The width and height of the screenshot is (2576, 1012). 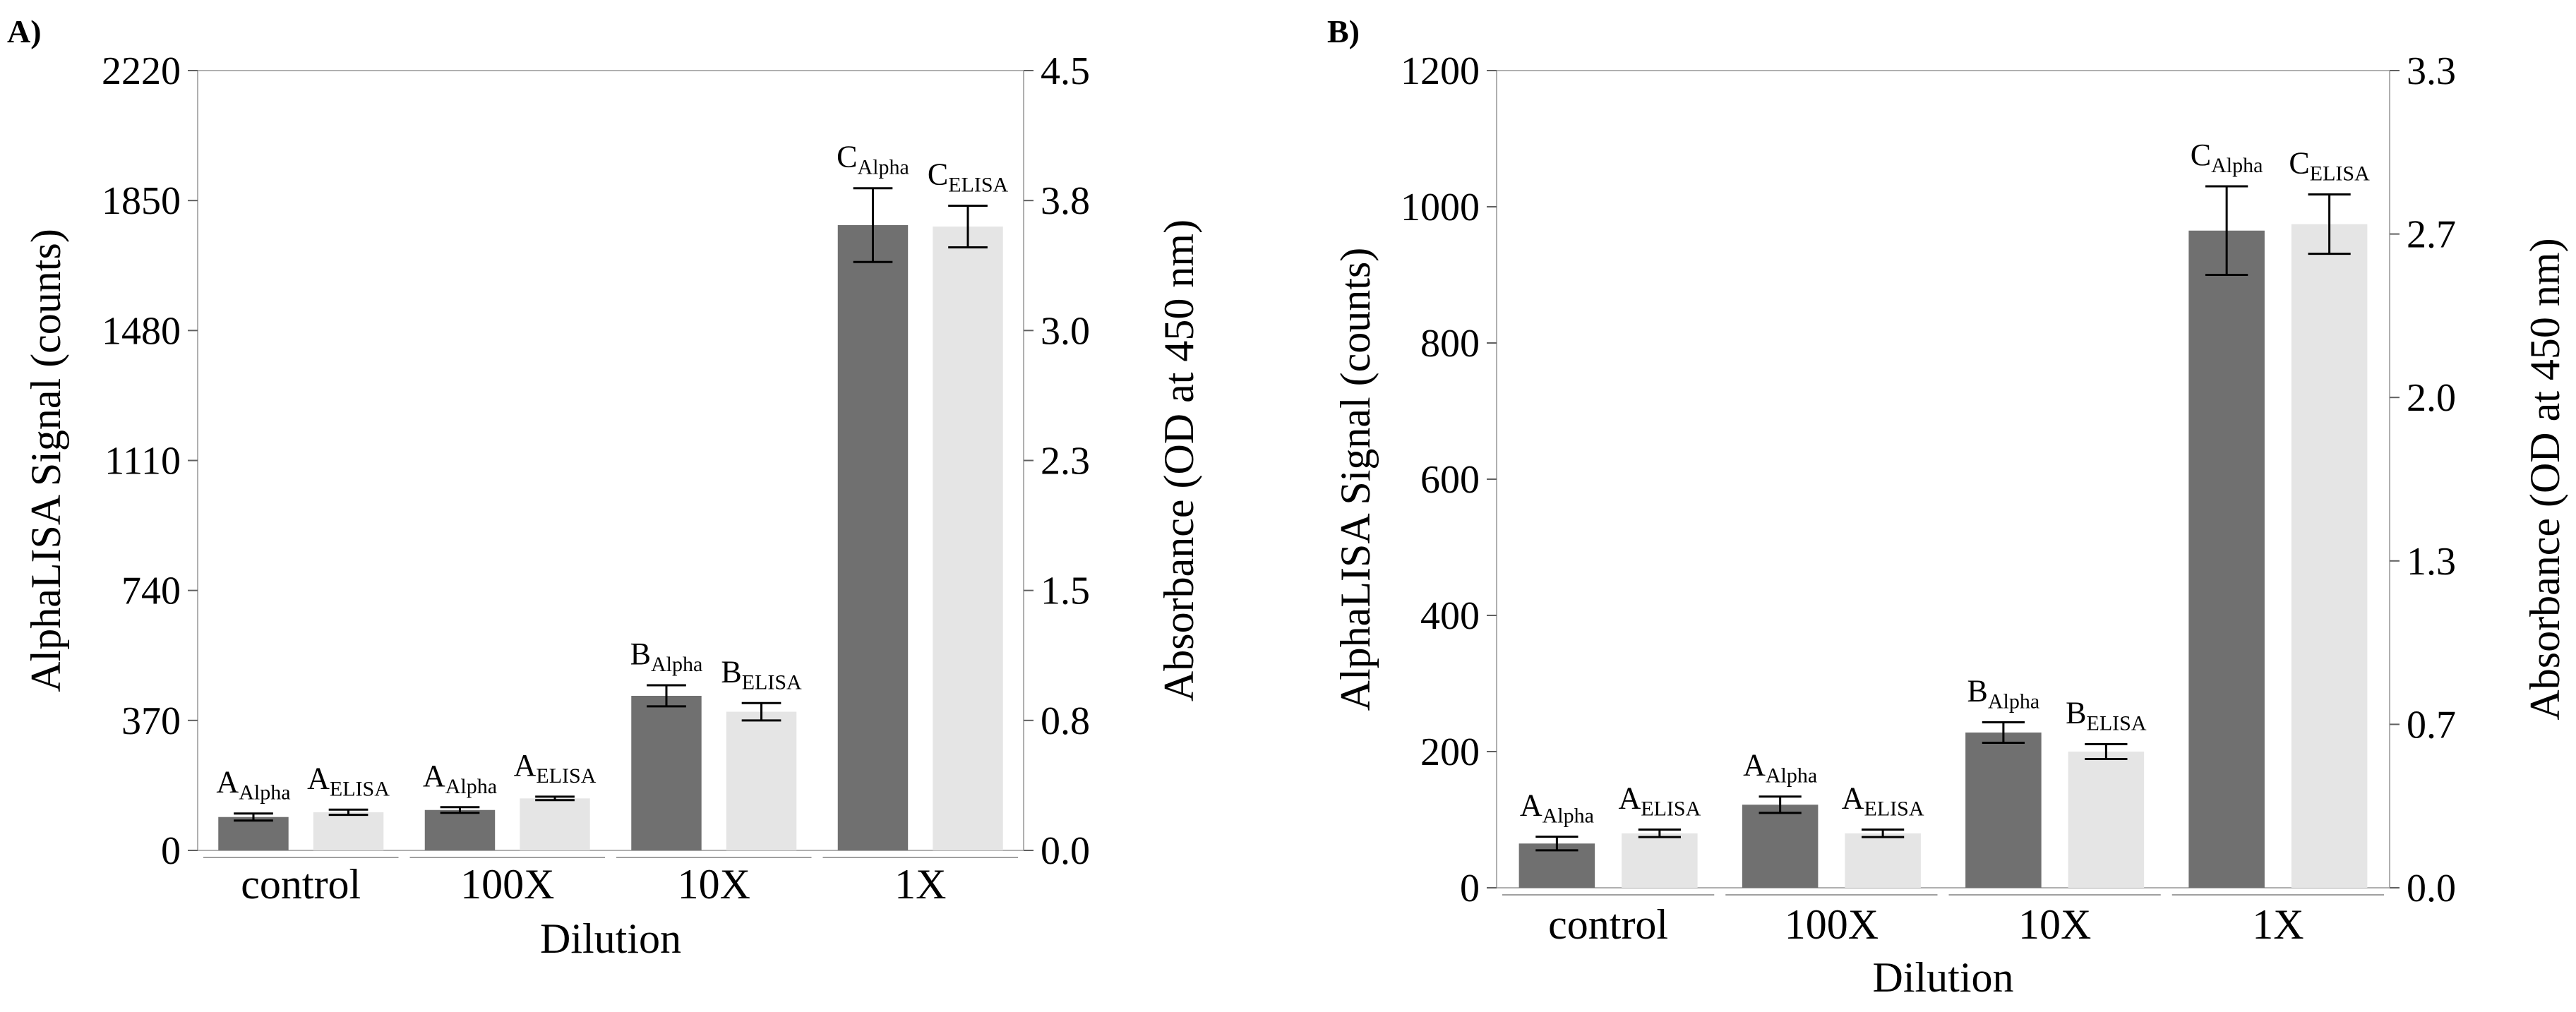 I want to click on right-tick-label: 4.5, so click(x=1065, y=71).